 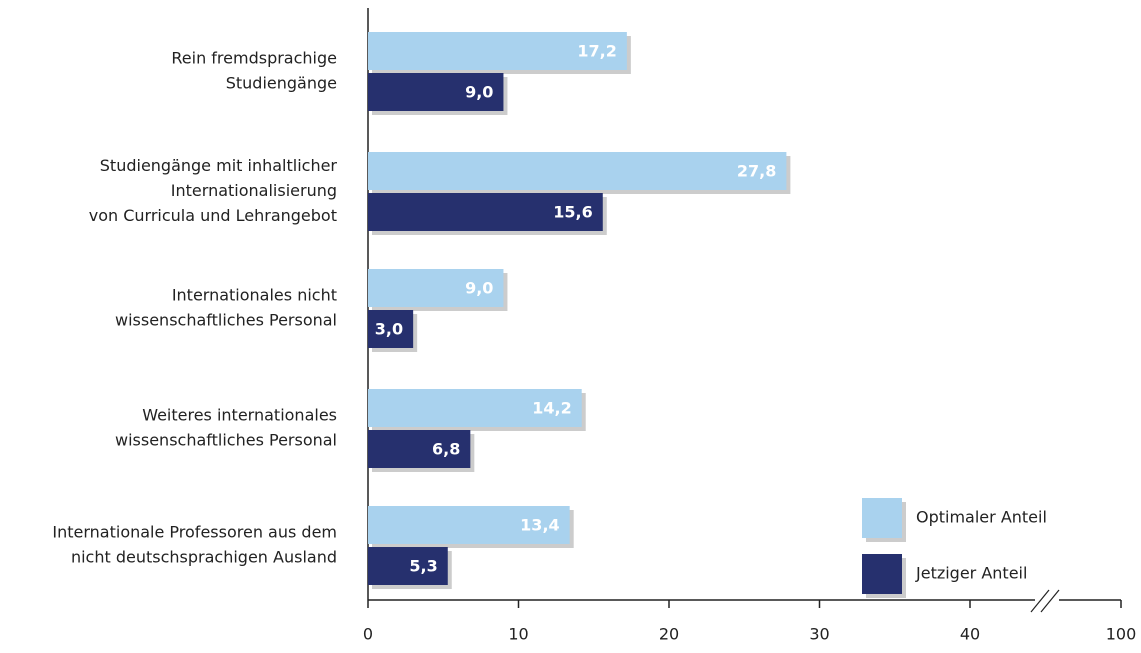 What do you see at coordinates (971, 573) in the screenshot?
I see `legend-label: Jetziger Anteil` at bounding box center [971, 573].